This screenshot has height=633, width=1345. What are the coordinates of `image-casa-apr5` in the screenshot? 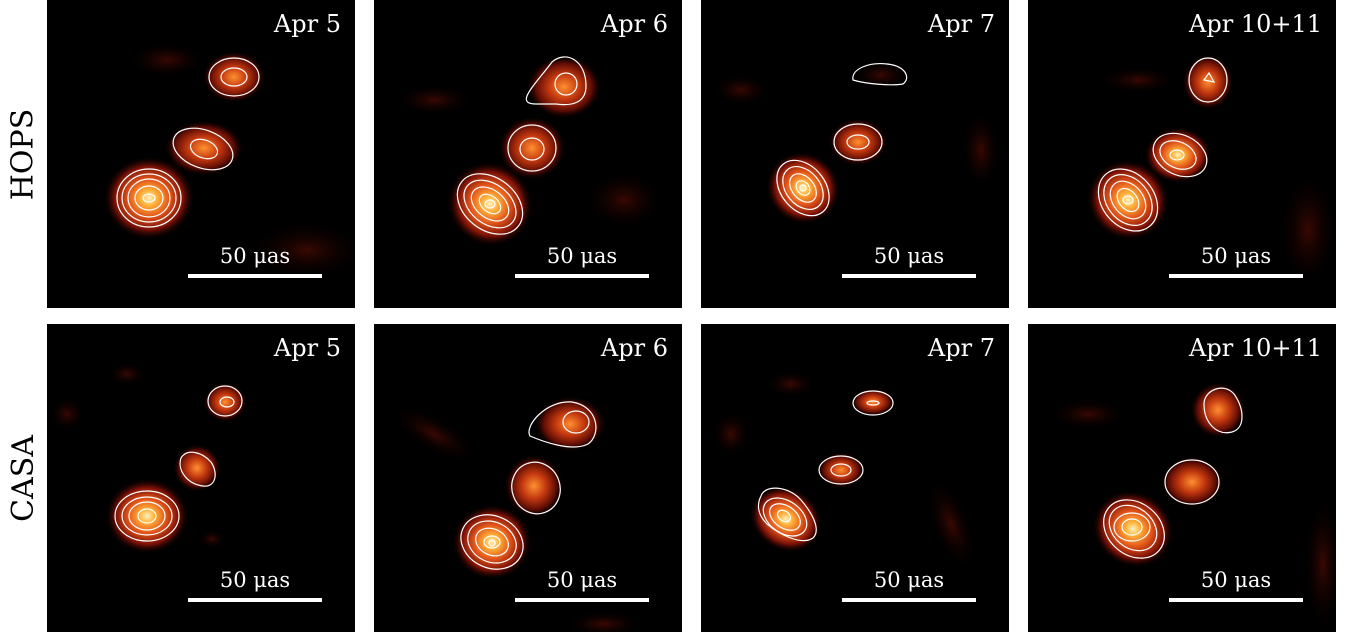 It's located at (148, 458).